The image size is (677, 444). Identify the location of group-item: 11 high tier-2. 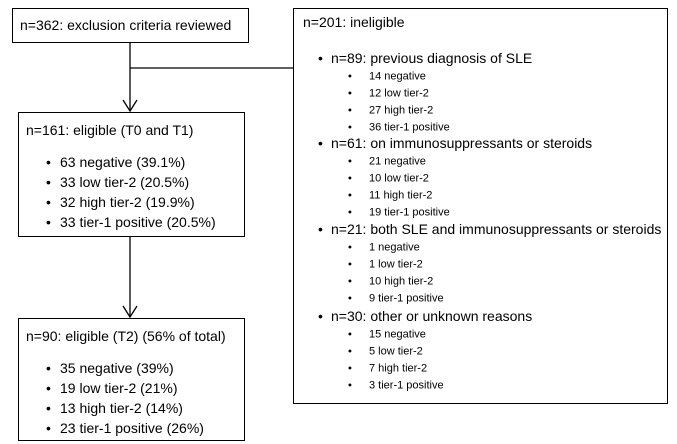
(401, 195).